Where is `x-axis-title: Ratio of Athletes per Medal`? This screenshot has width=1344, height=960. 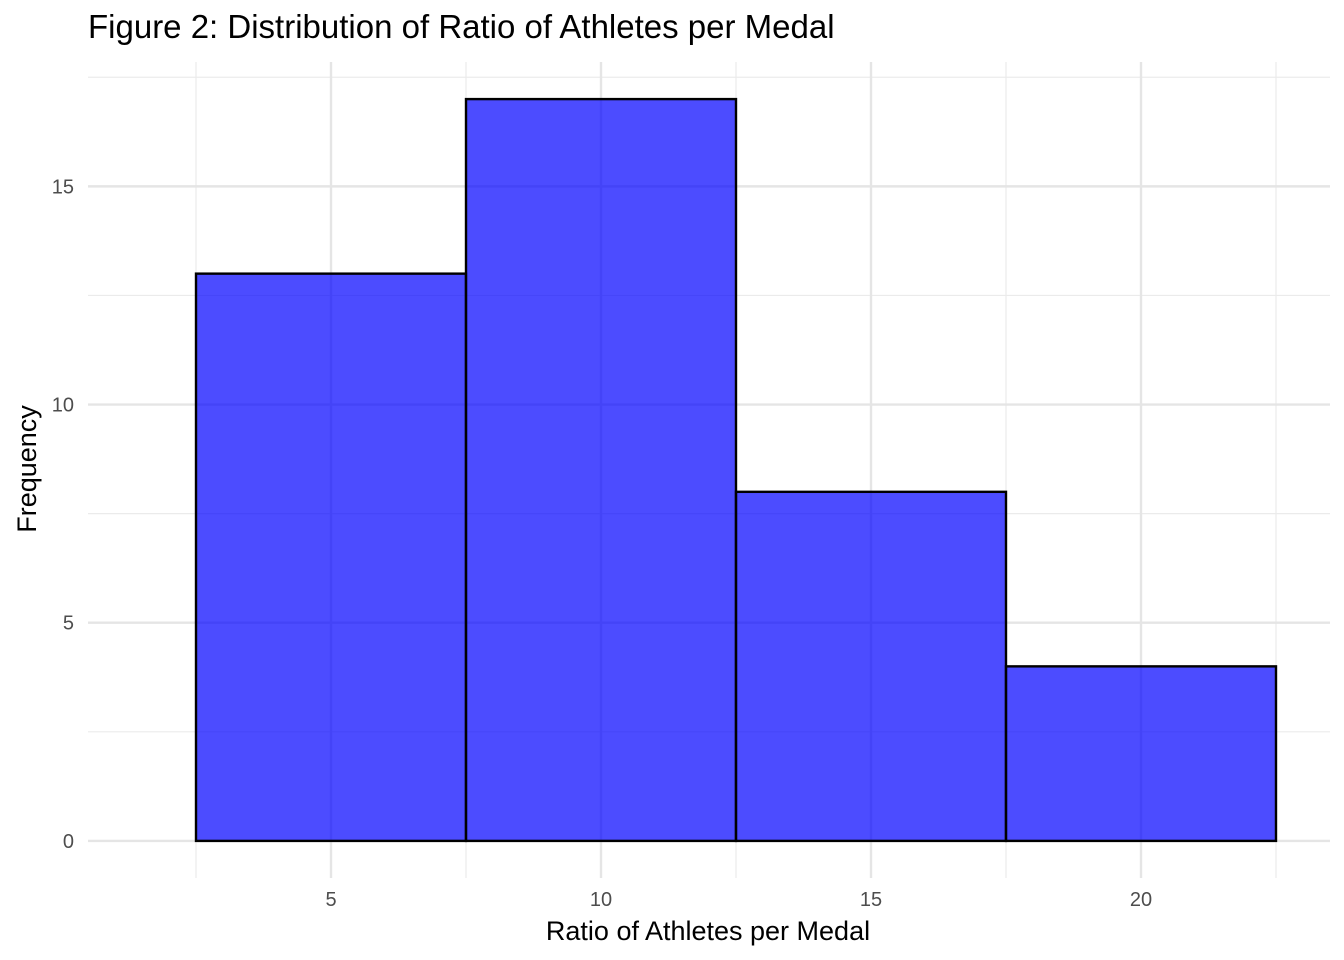
x-axis-title: Ratio of Athletes per Medal is located at coordinates (708, 931).